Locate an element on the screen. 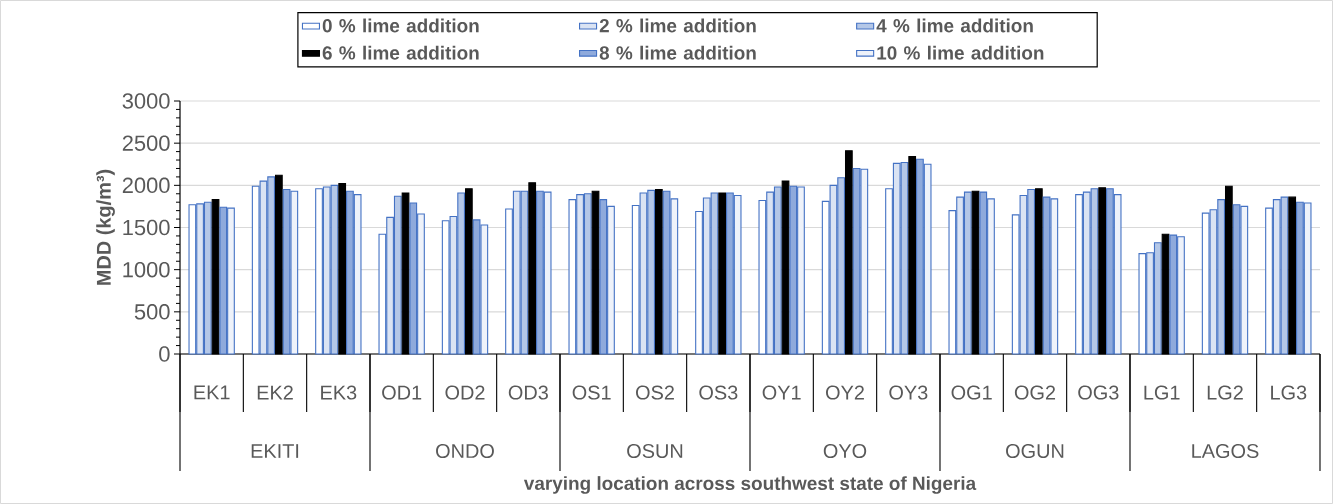 The width and height of the screenshot is (1333, 504). x-tick-label: OY3 is located at coordinates (908, 392).